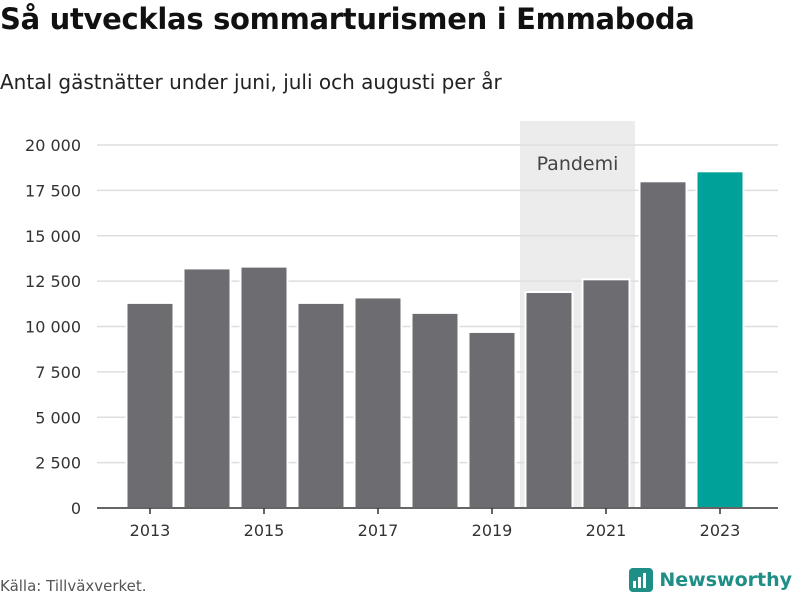 The width and height of the screenshot is (800, 600). Describe the element at coordinates (150, 530) in the screenshot. I see `x-tick-label: 2013` at that location.